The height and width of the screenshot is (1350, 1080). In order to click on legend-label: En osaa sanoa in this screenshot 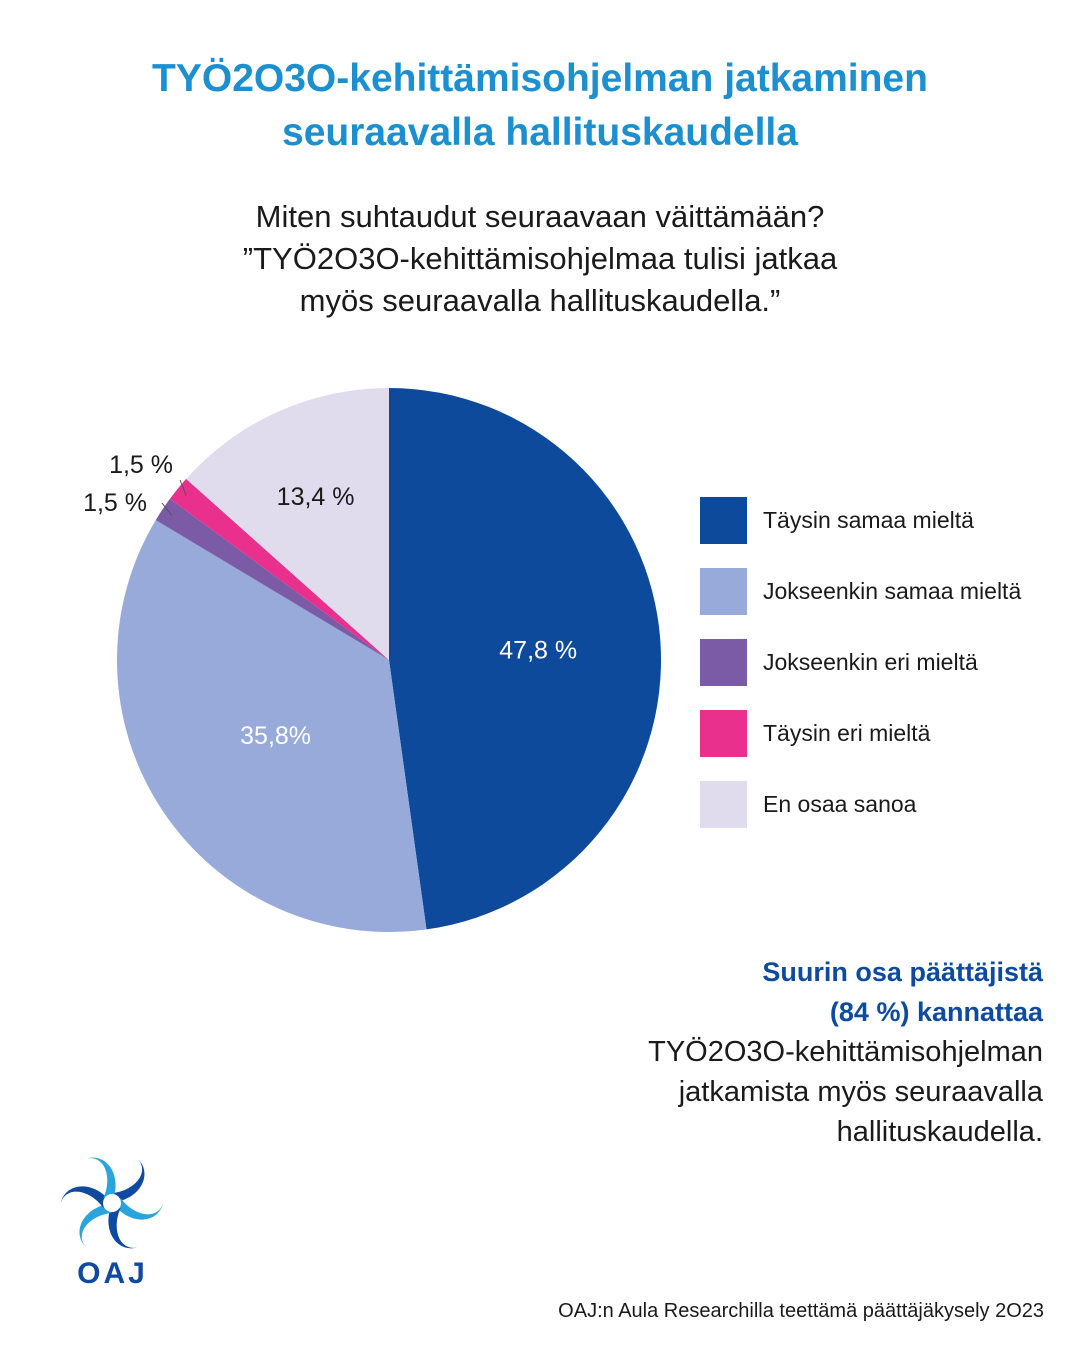, I will do `click(840, 804)`.